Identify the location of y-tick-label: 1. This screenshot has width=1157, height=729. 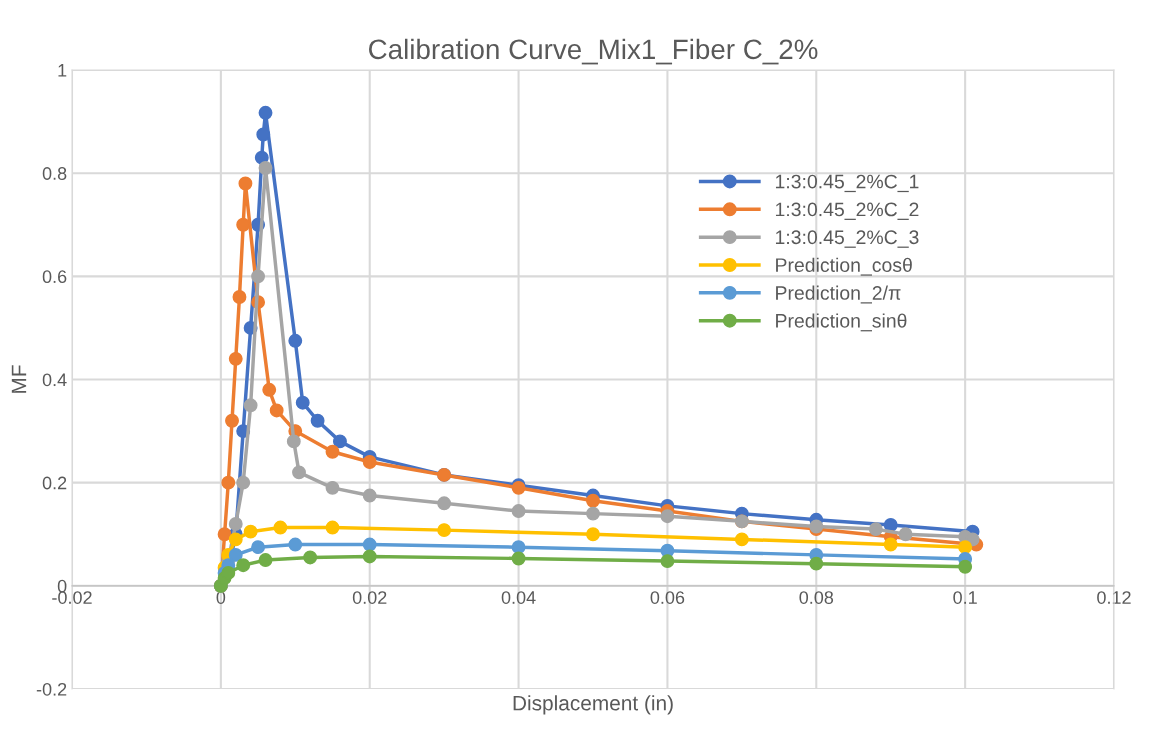
(62, 70).